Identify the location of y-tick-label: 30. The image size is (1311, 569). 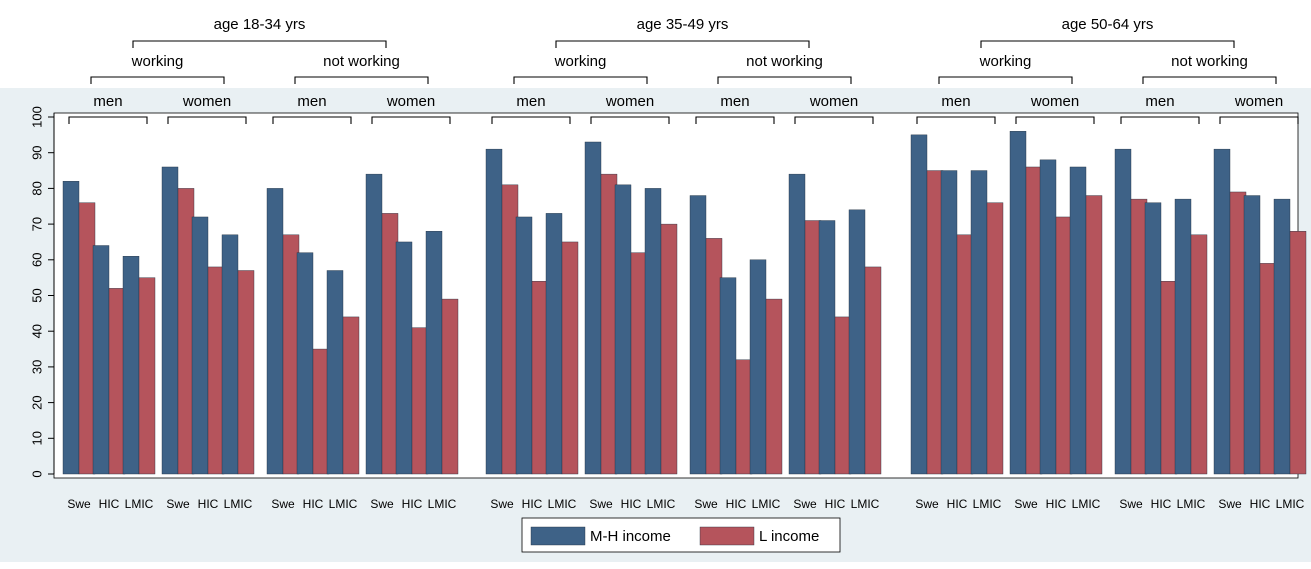
(36, 367).